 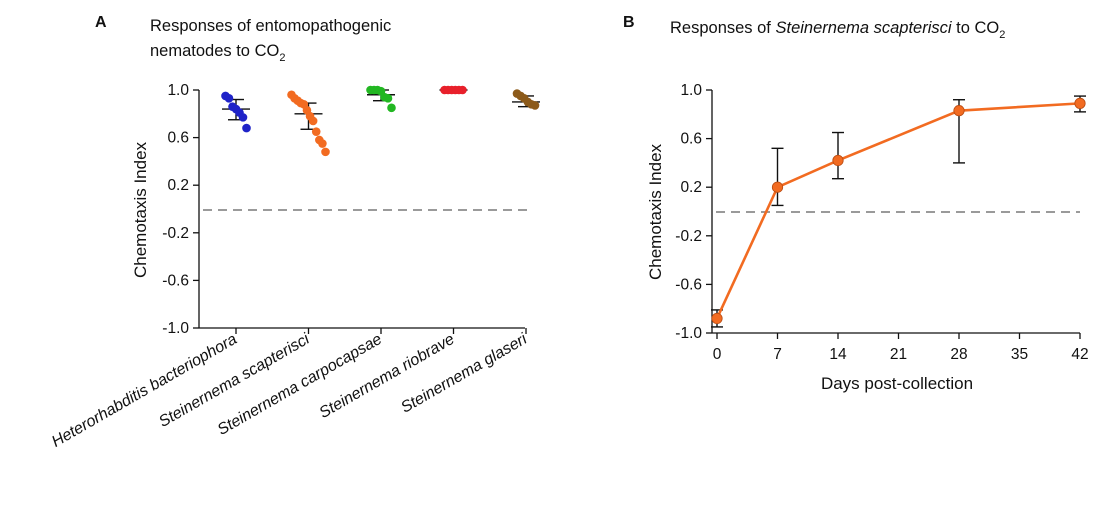 What do you see at coordinates (380, 121) in the screenshot?
I see `chart-a-points` at bounding box center [380, 121].